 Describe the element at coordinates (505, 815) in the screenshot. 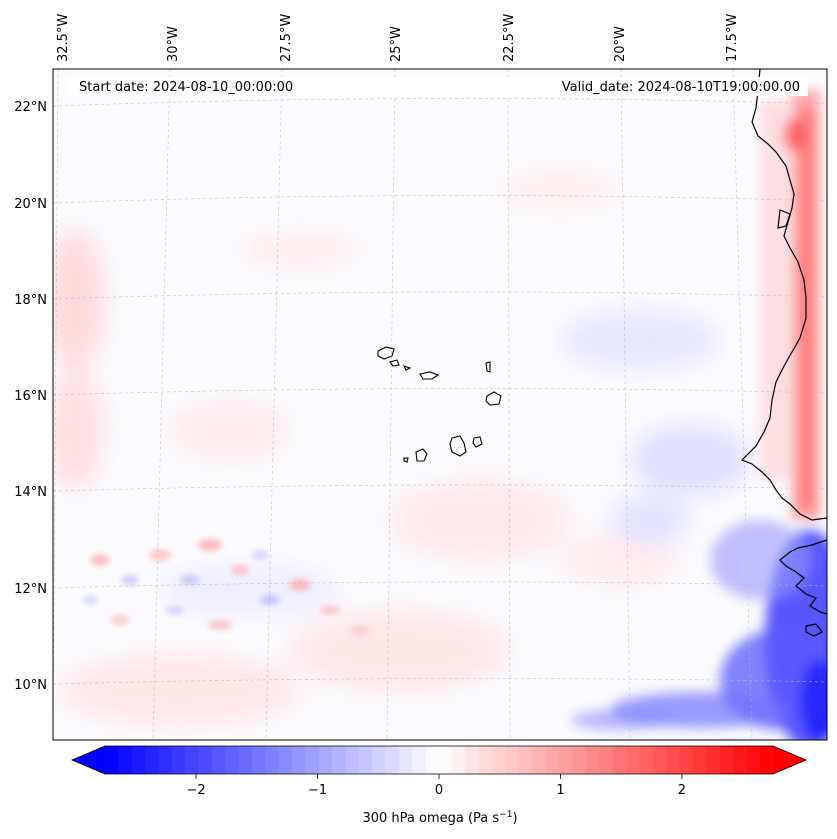

I see `colorbar-label-exponent: −1` at that location.